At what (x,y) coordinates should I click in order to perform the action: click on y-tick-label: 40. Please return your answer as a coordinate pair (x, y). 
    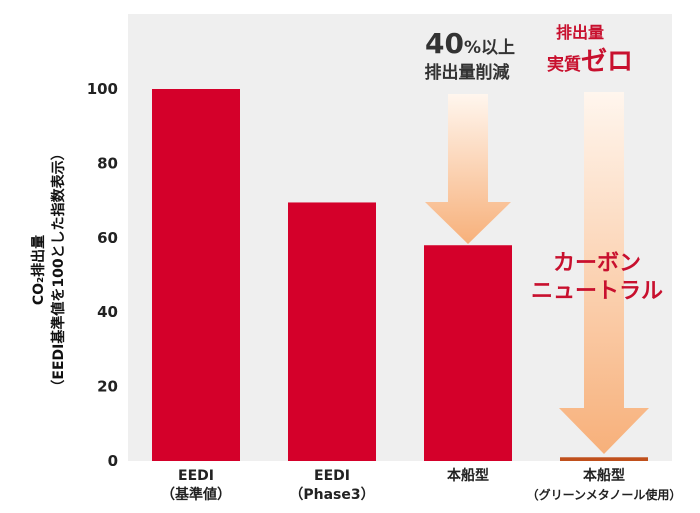
    Looking at the image, I should click on (107, 312).